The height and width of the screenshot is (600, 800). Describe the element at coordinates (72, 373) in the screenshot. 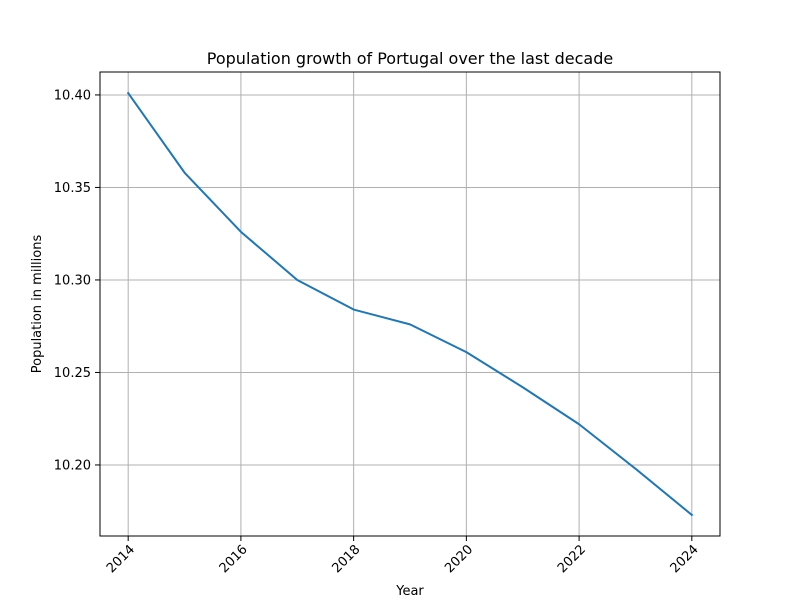

I see `y-tick-label: 10.25` at that location.